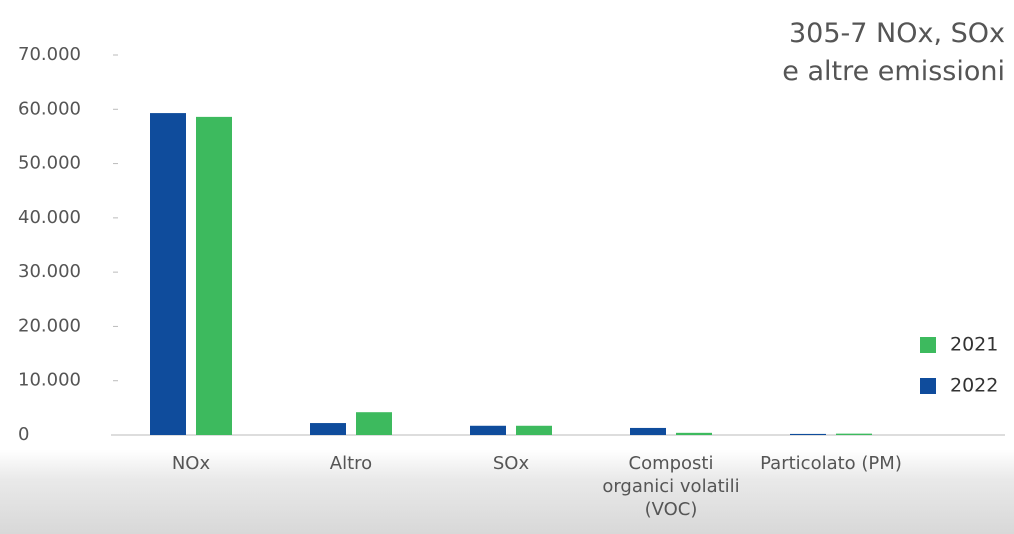 This screenshot has height=534, width=1014. I want to click on legend-label: 2021, so click(974, 345).